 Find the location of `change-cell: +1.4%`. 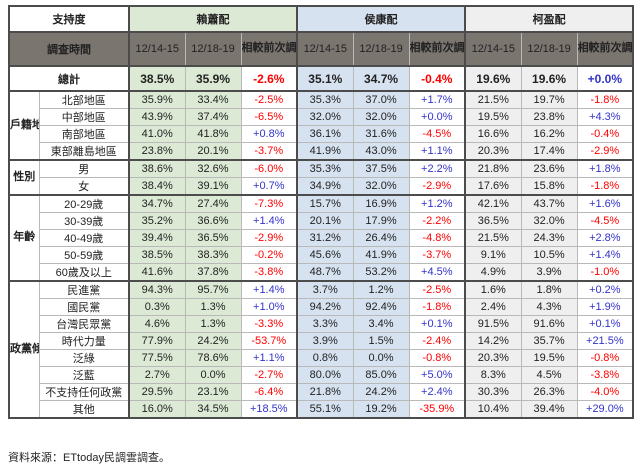

change-cell: +1.4% is located at coordinates (605, 255).